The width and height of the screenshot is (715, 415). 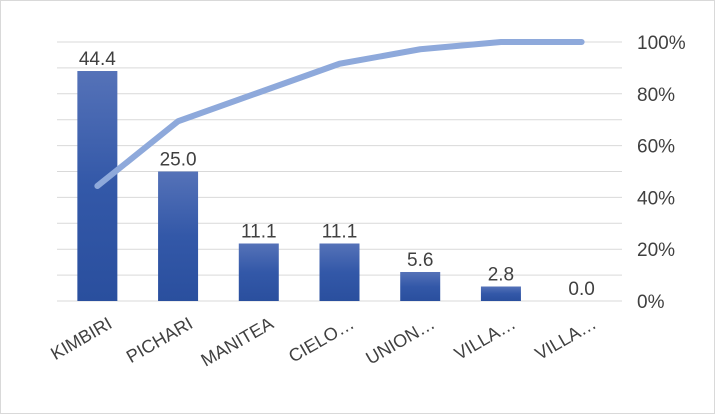 I want to click on category-label: KIMBIRI, so click(x=81, y=338).